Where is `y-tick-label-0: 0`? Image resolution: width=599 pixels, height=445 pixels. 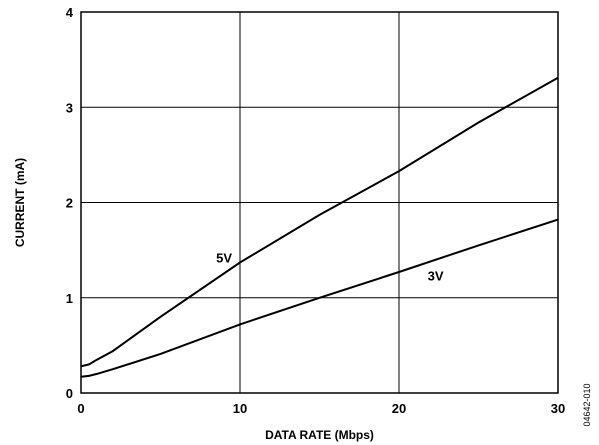
y-tick-label-0: 0 is located at coordinates (69, 393).